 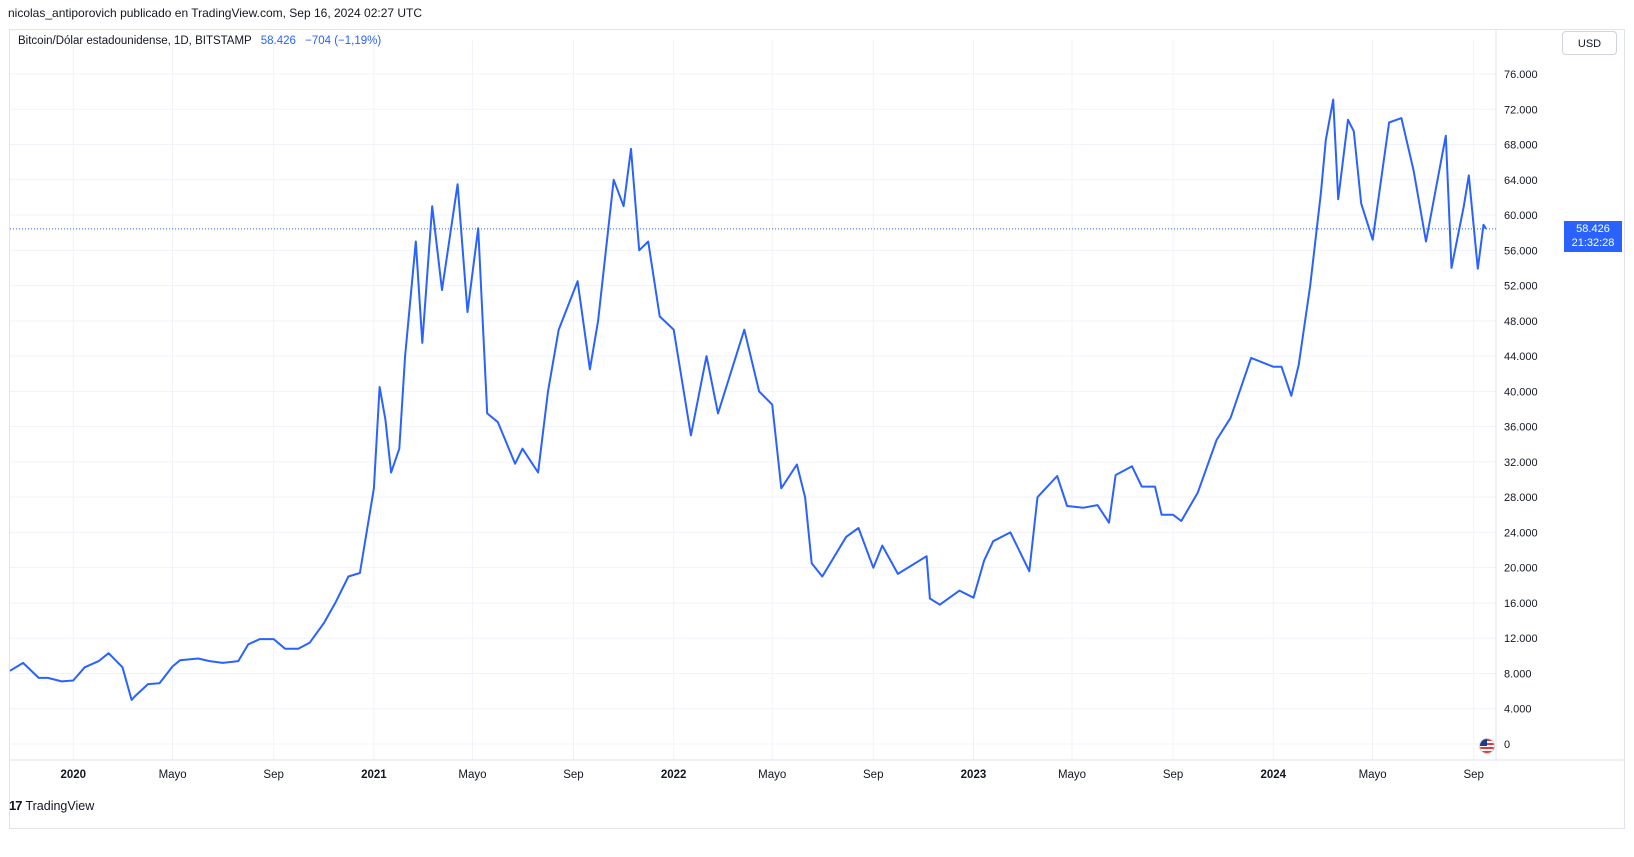 I want to click on currency-button: USD, so click(x=1589, y=43).